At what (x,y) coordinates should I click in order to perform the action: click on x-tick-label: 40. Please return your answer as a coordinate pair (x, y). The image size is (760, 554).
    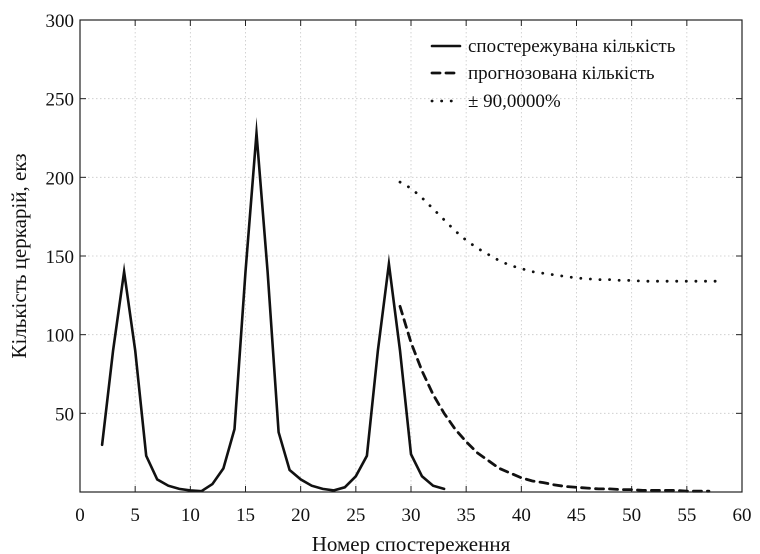
    Looking at the image, I should click on (521, 515).